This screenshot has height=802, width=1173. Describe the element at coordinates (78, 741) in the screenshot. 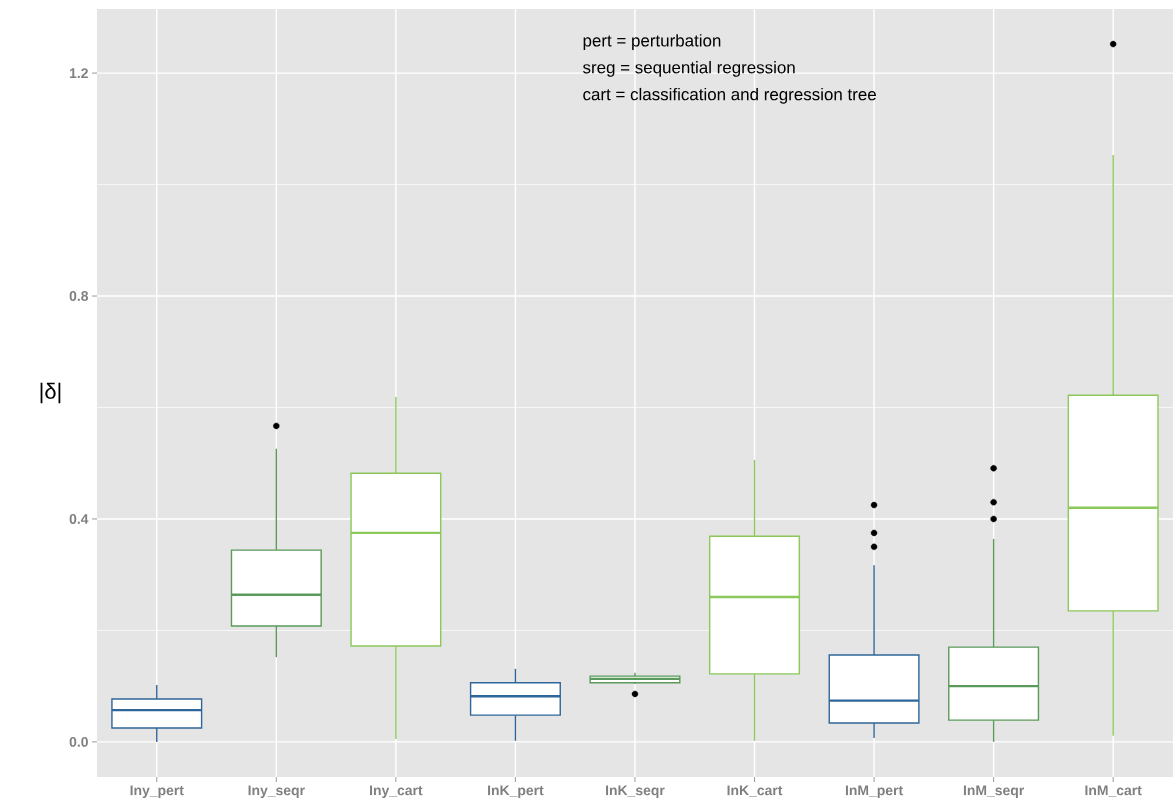

I see `y-tick-label: 0.0` at that location.